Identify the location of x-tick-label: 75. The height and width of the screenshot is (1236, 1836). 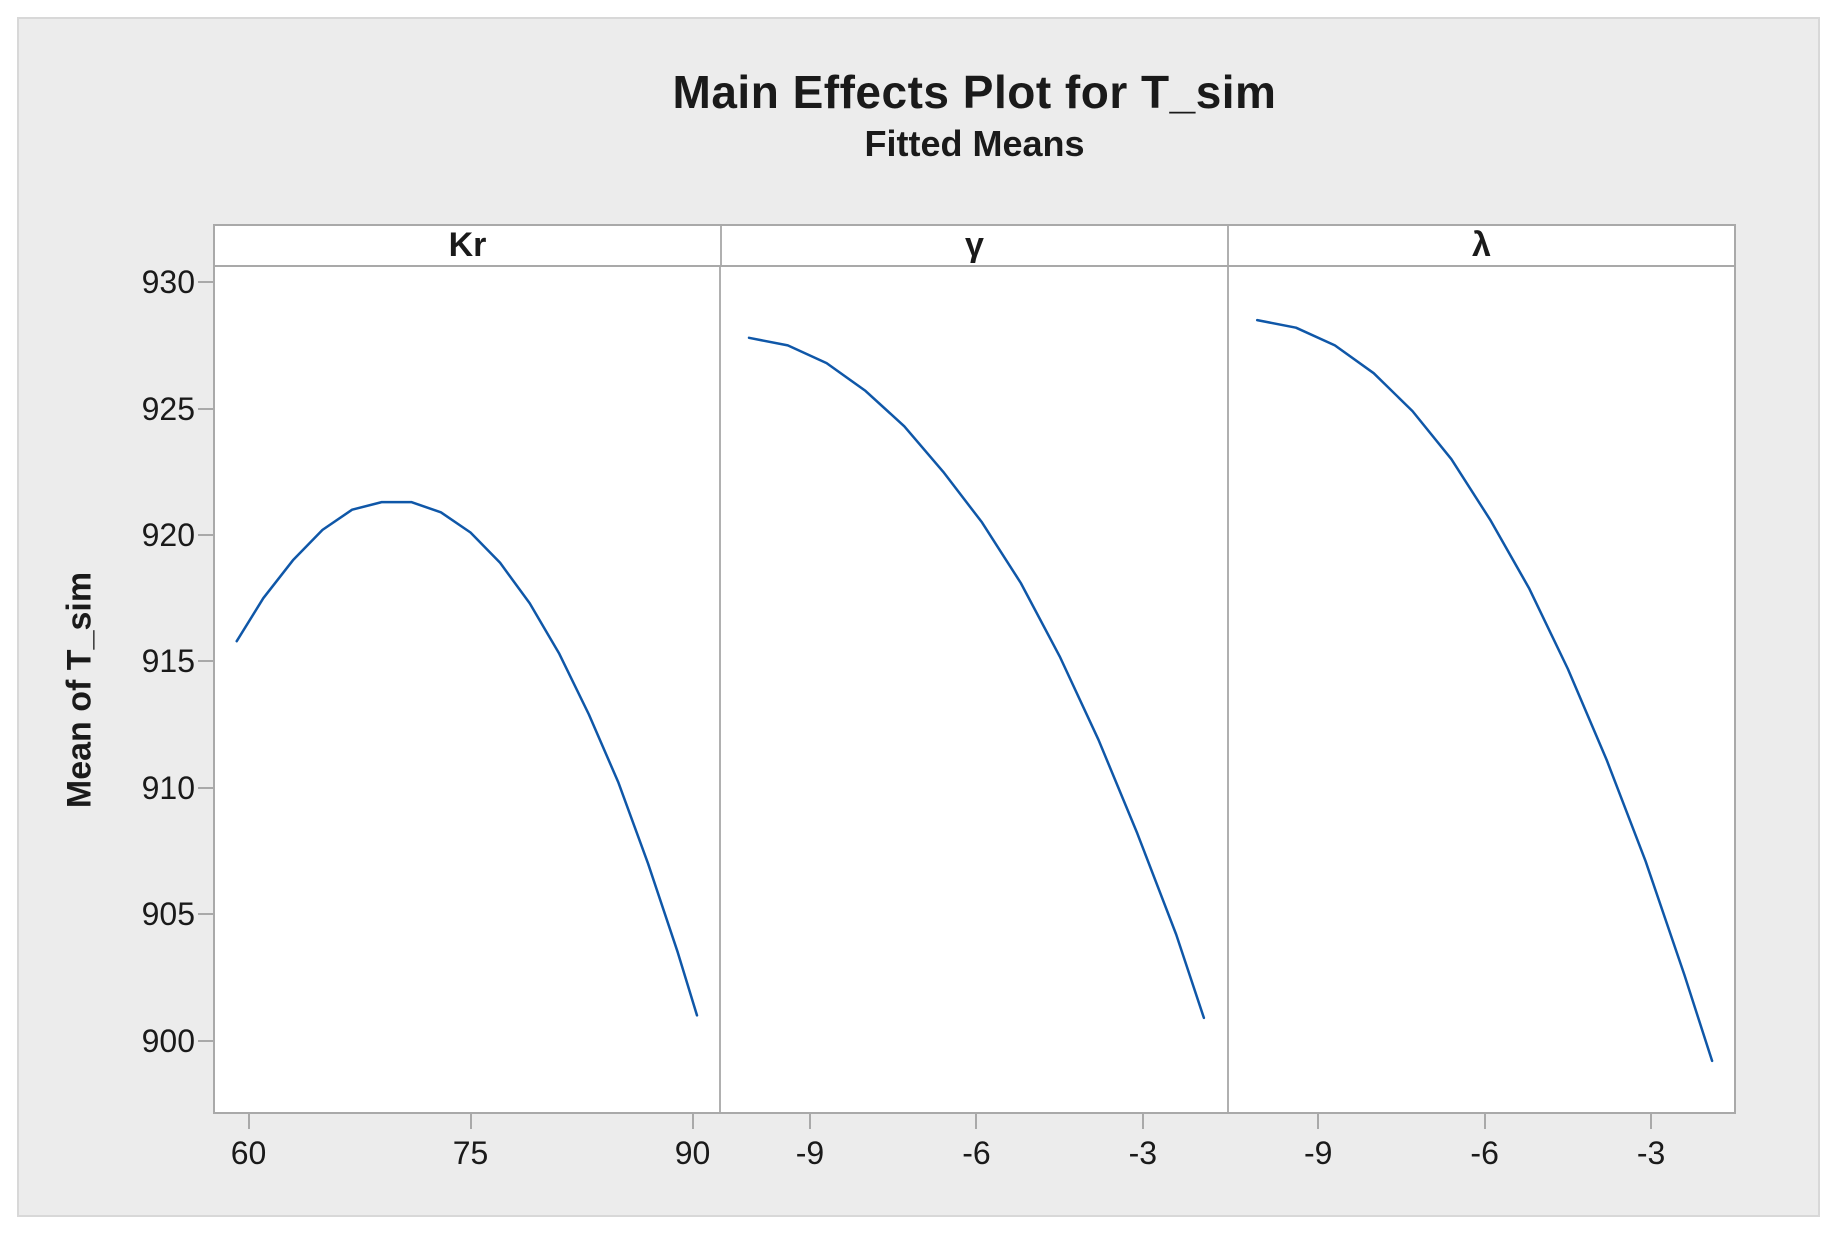
(470, 1153).